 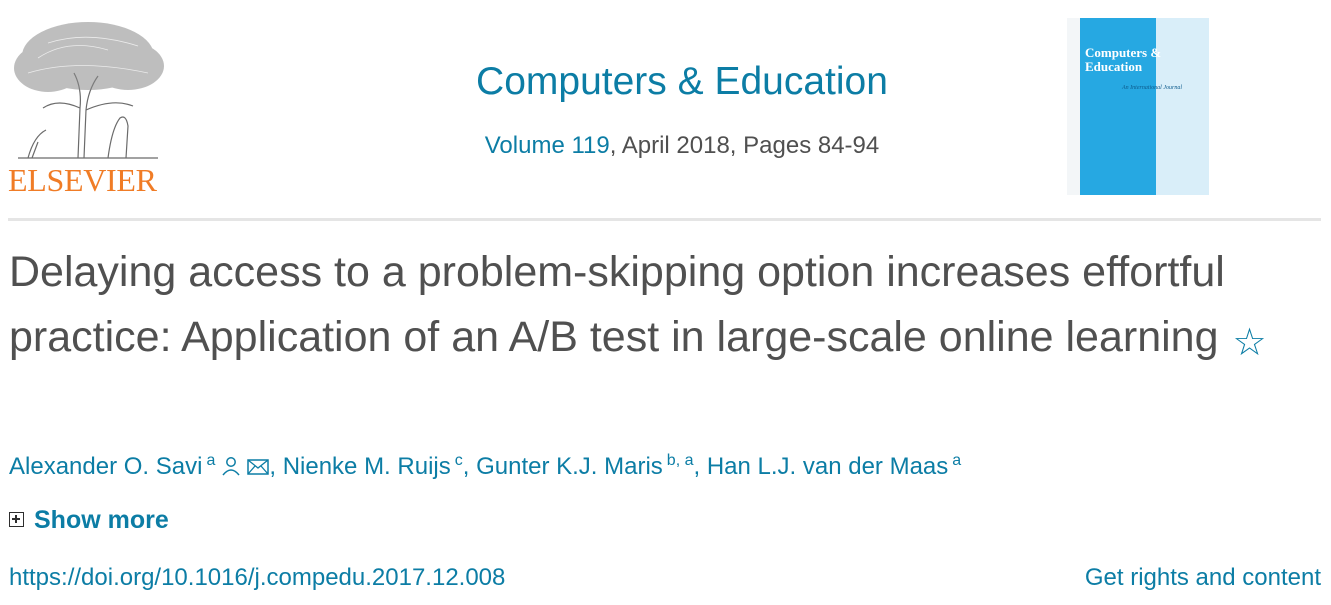 I want to click on tree-logo-icon, so click(x=89, y=90).